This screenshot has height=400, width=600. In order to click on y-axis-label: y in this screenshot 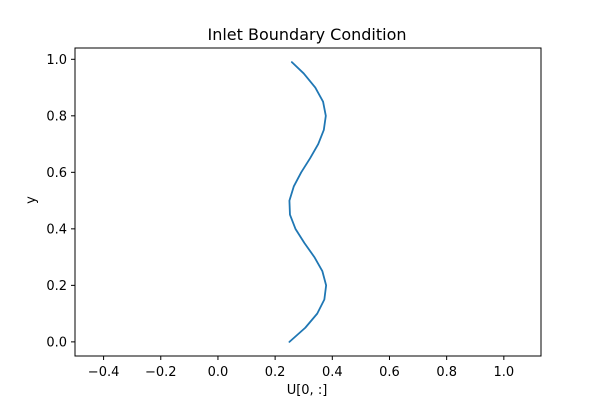, I will do `click(31, 200)`.